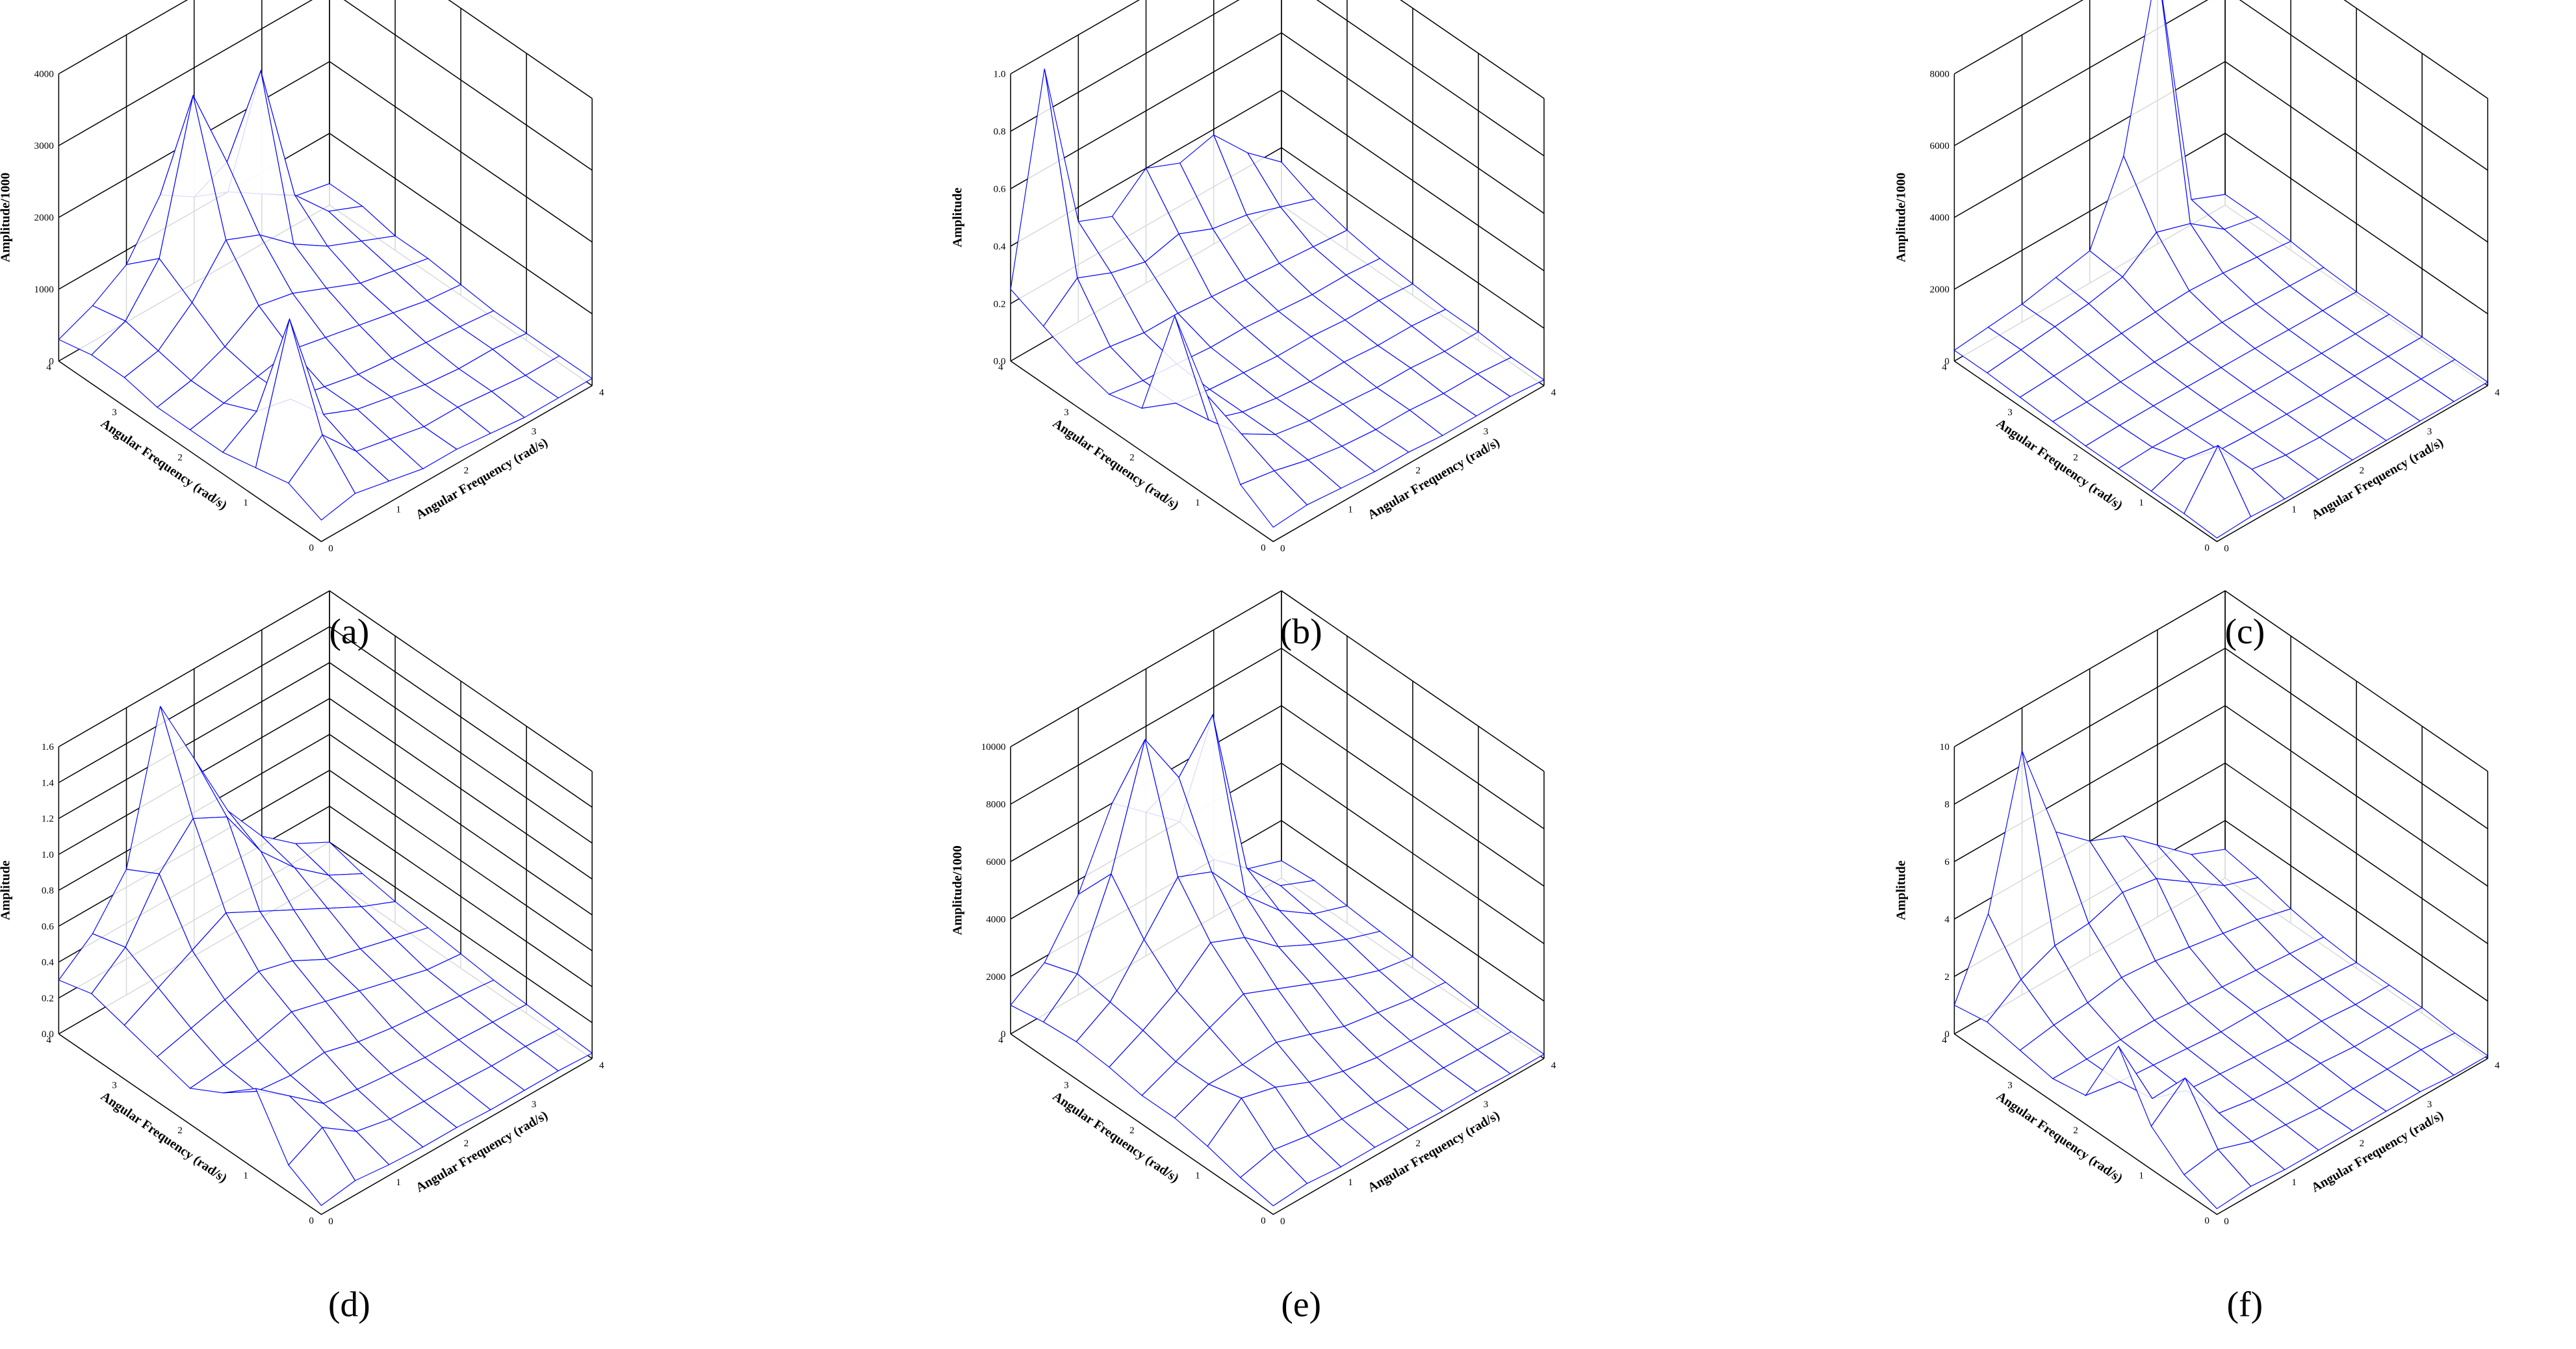 Image resolution: width=2576 pixels, height=1349 pixels. What do you see at coordinates (48, 782) in the screenshot?
I see `z-tick-label: 1.4` at bounding box center [48, 782].